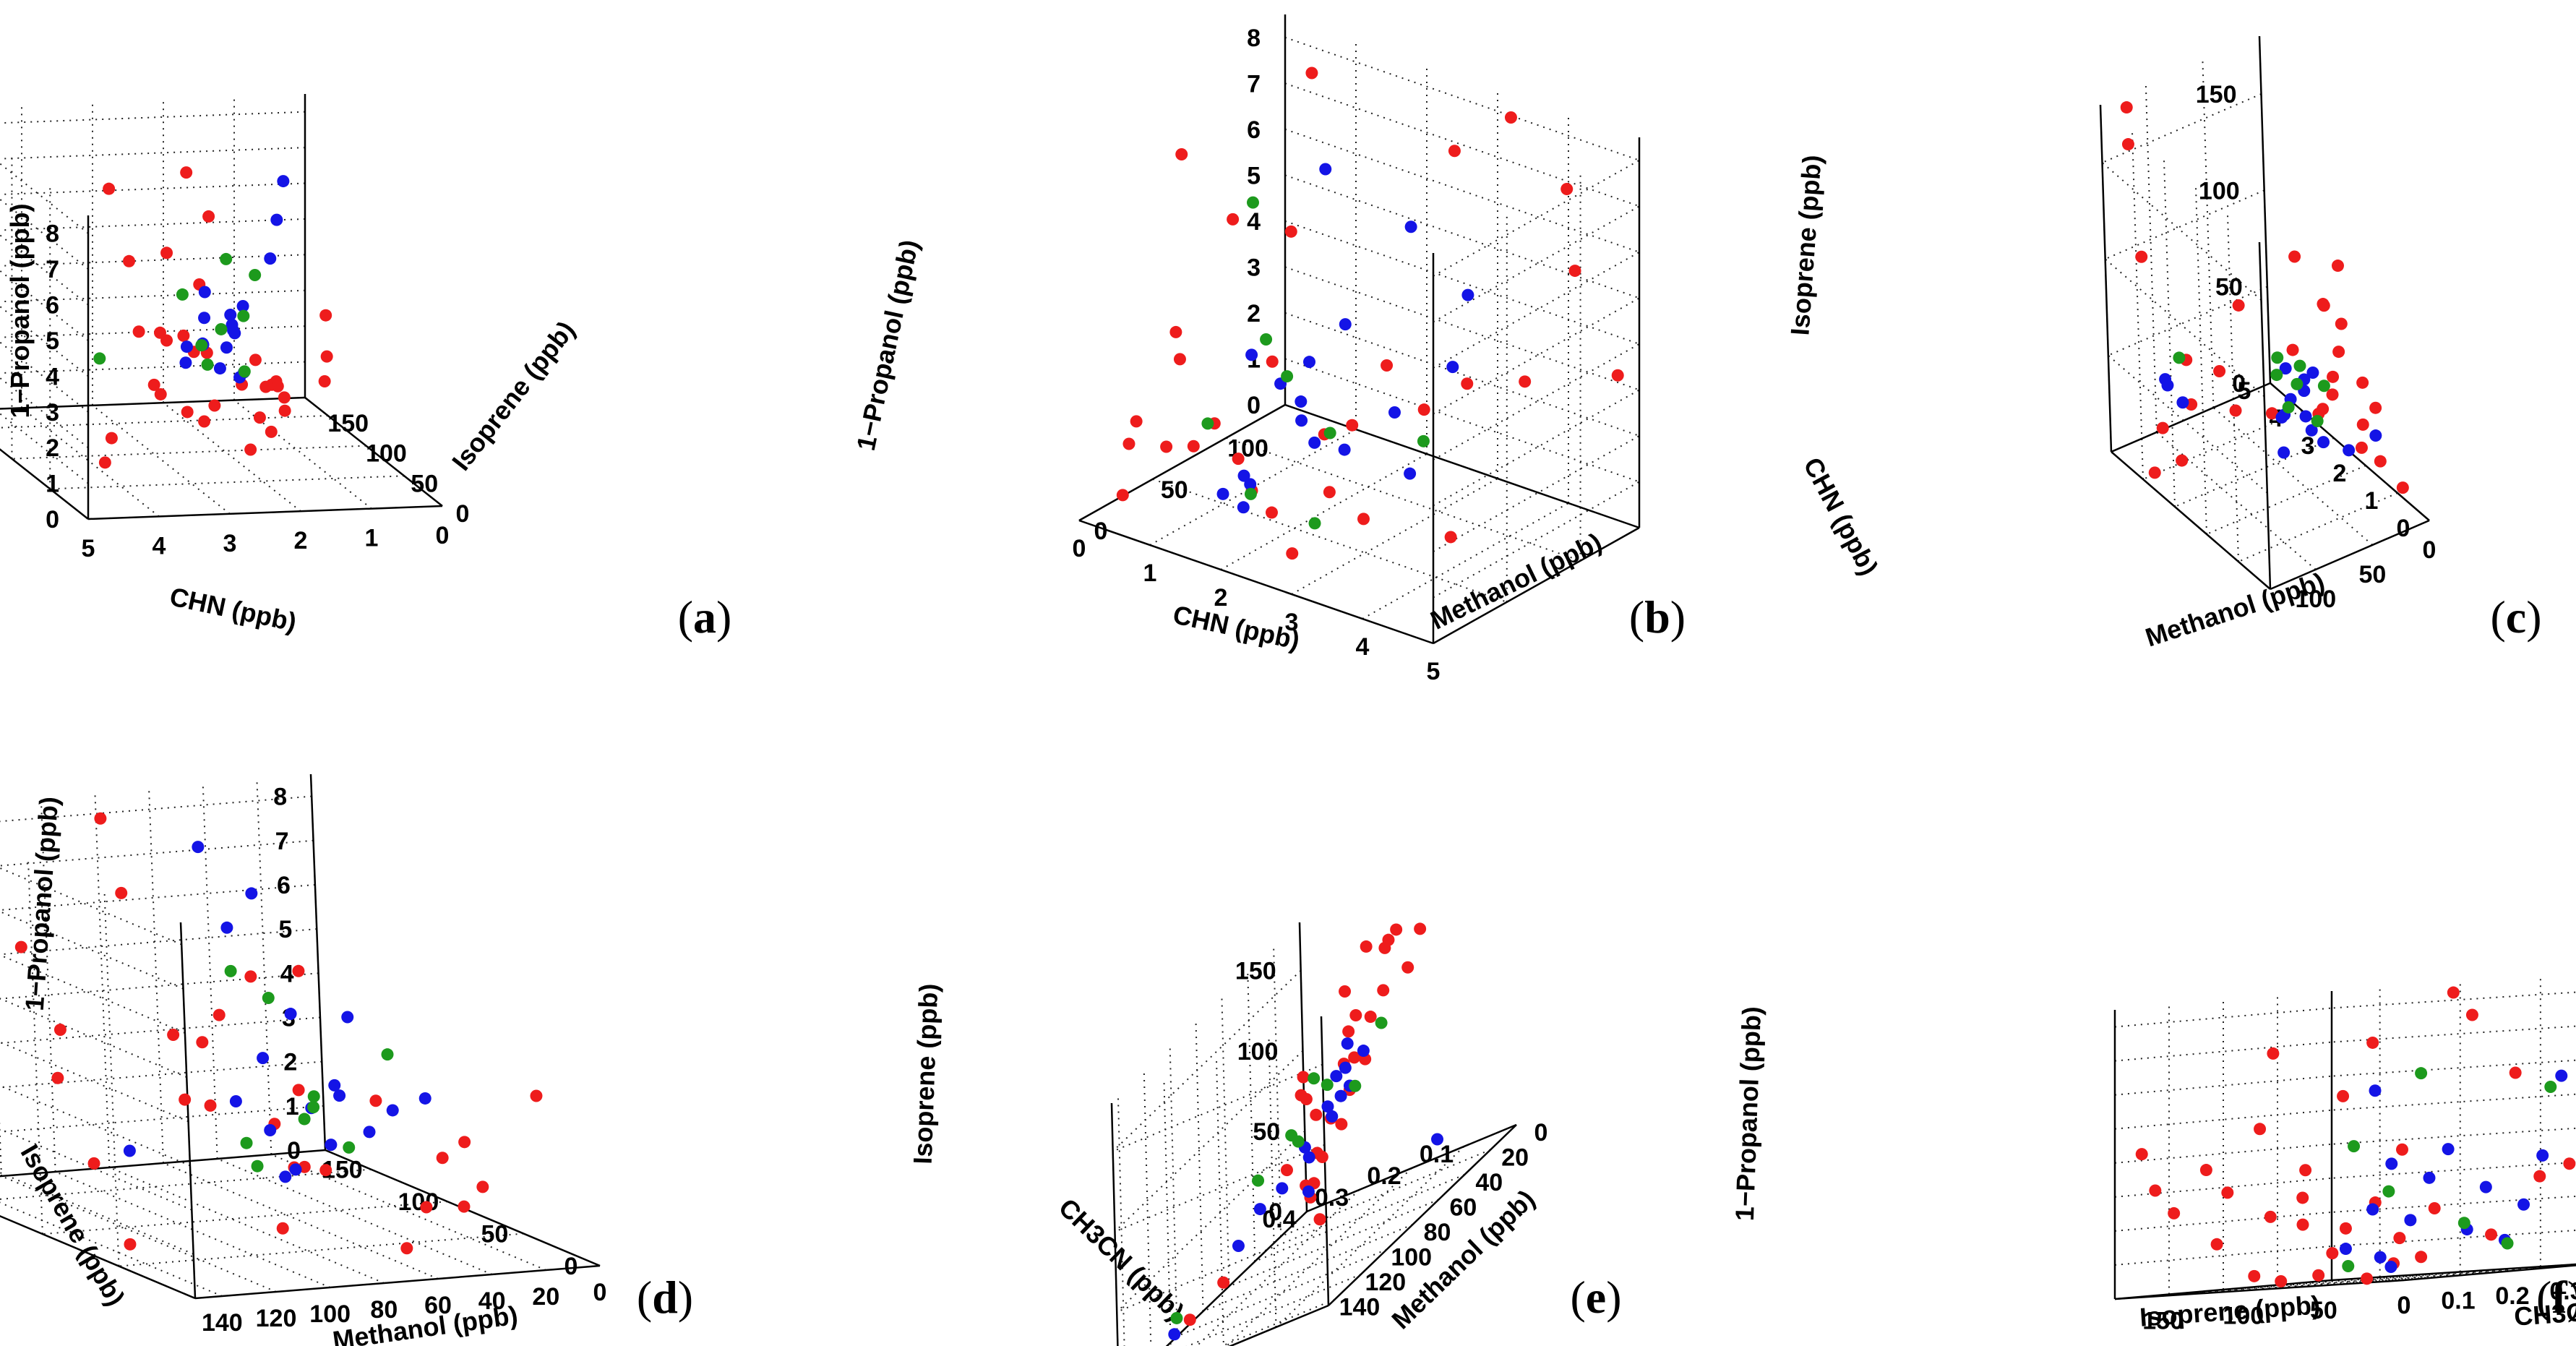 Image resolution: width=2576 pixels, height=1346 pixels. Describe the element at coordinates (2106, 278) in the screenshot. I see `back-corner-edge` at that location.